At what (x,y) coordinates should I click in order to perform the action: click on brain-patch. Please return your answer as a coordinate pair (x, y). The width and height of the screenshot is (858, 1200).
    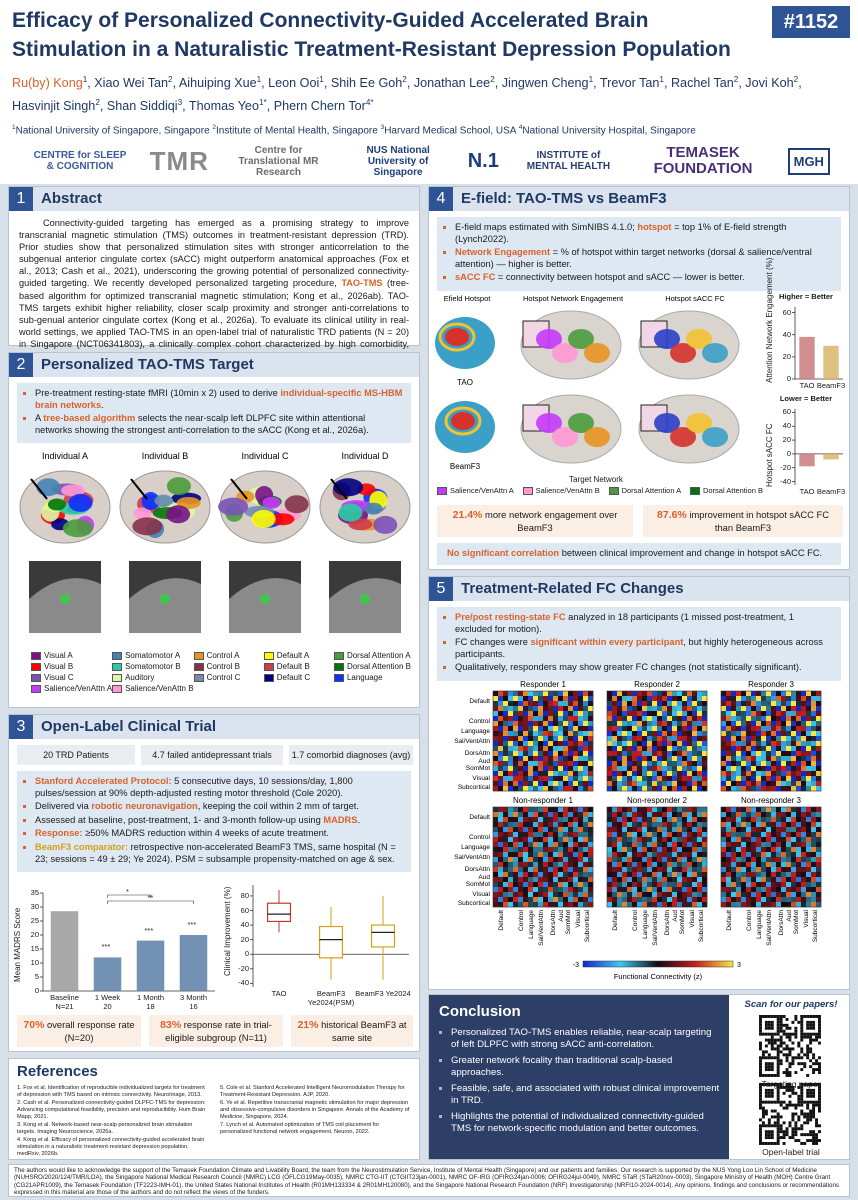
    Looking at the image, I should click on (142, 513).